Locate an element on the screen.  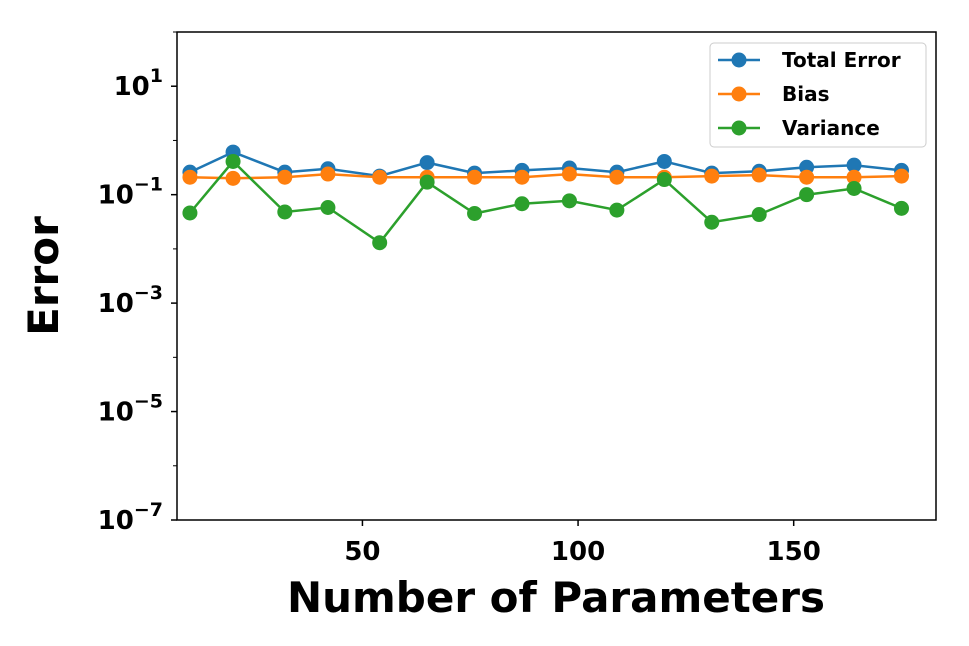
legend-box is located at coordinates (818, 95).